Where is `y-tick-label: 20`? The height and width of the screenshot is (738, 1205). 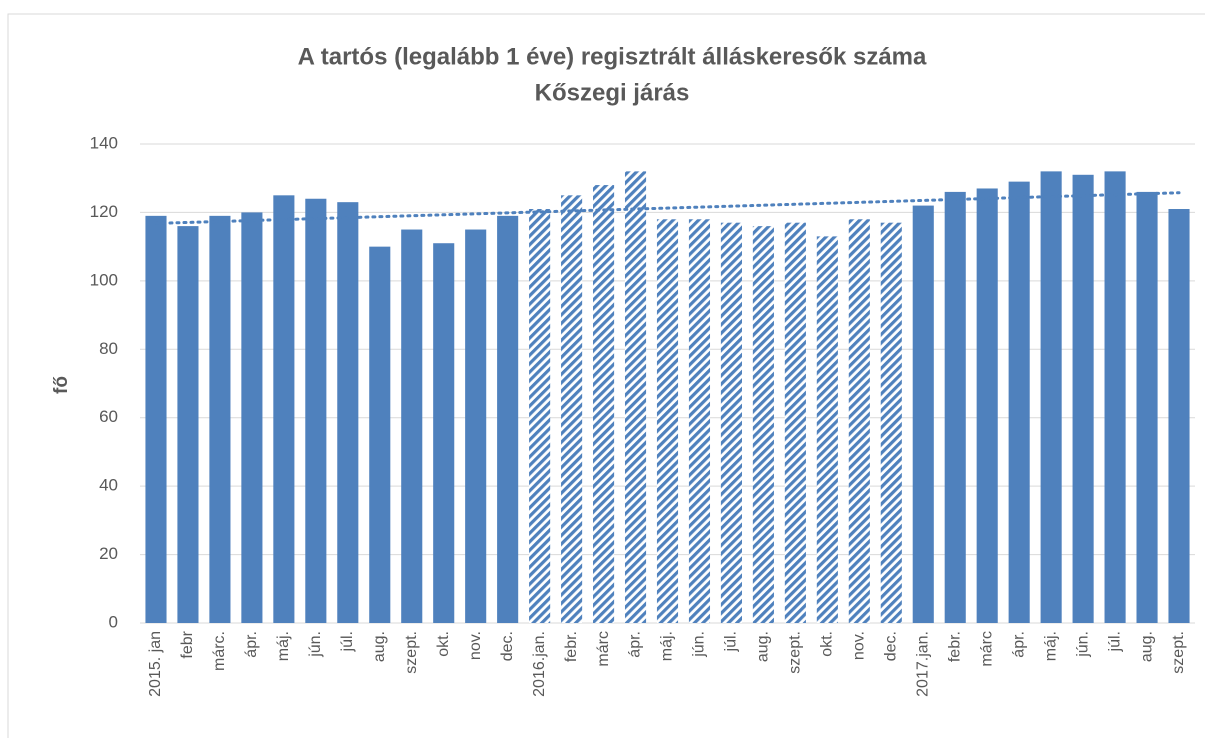 y-tick-label: 20 is located at coordinates (108, 553).